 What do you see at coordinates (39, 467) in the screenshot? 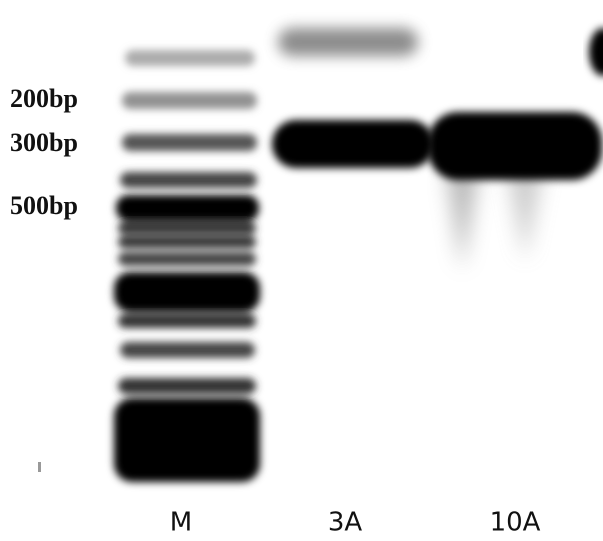
I see `speck` at bounding box center [39, 467].